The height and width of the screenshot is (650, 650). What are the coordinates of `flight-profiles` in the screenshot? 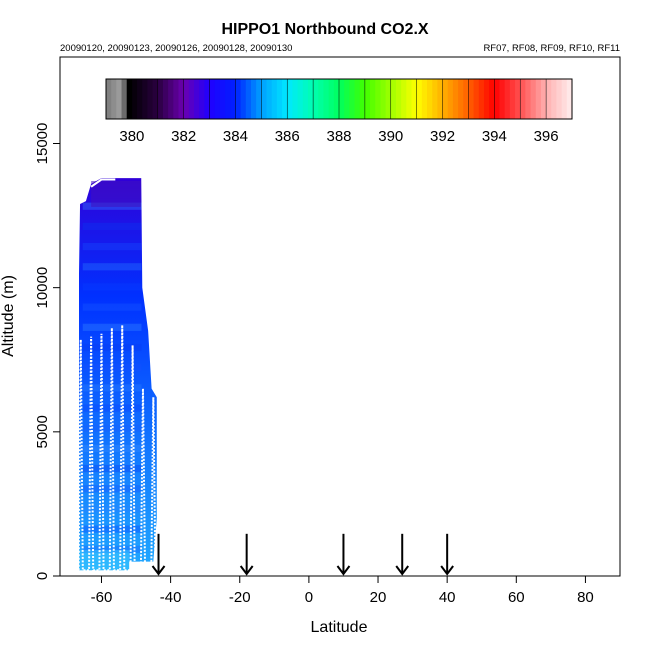 It's located at (117, 375).